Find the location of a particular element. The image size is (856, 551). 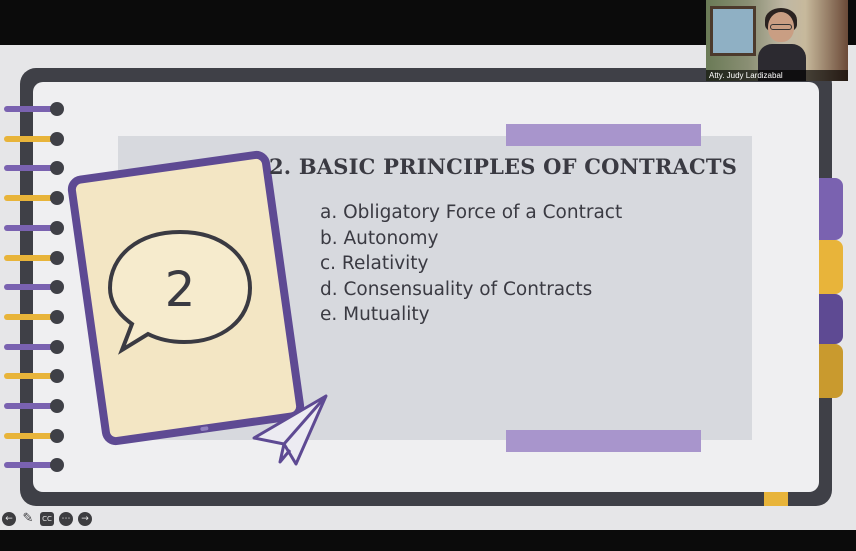

meeting-bottom-bar is located at coordinates (428, 540).